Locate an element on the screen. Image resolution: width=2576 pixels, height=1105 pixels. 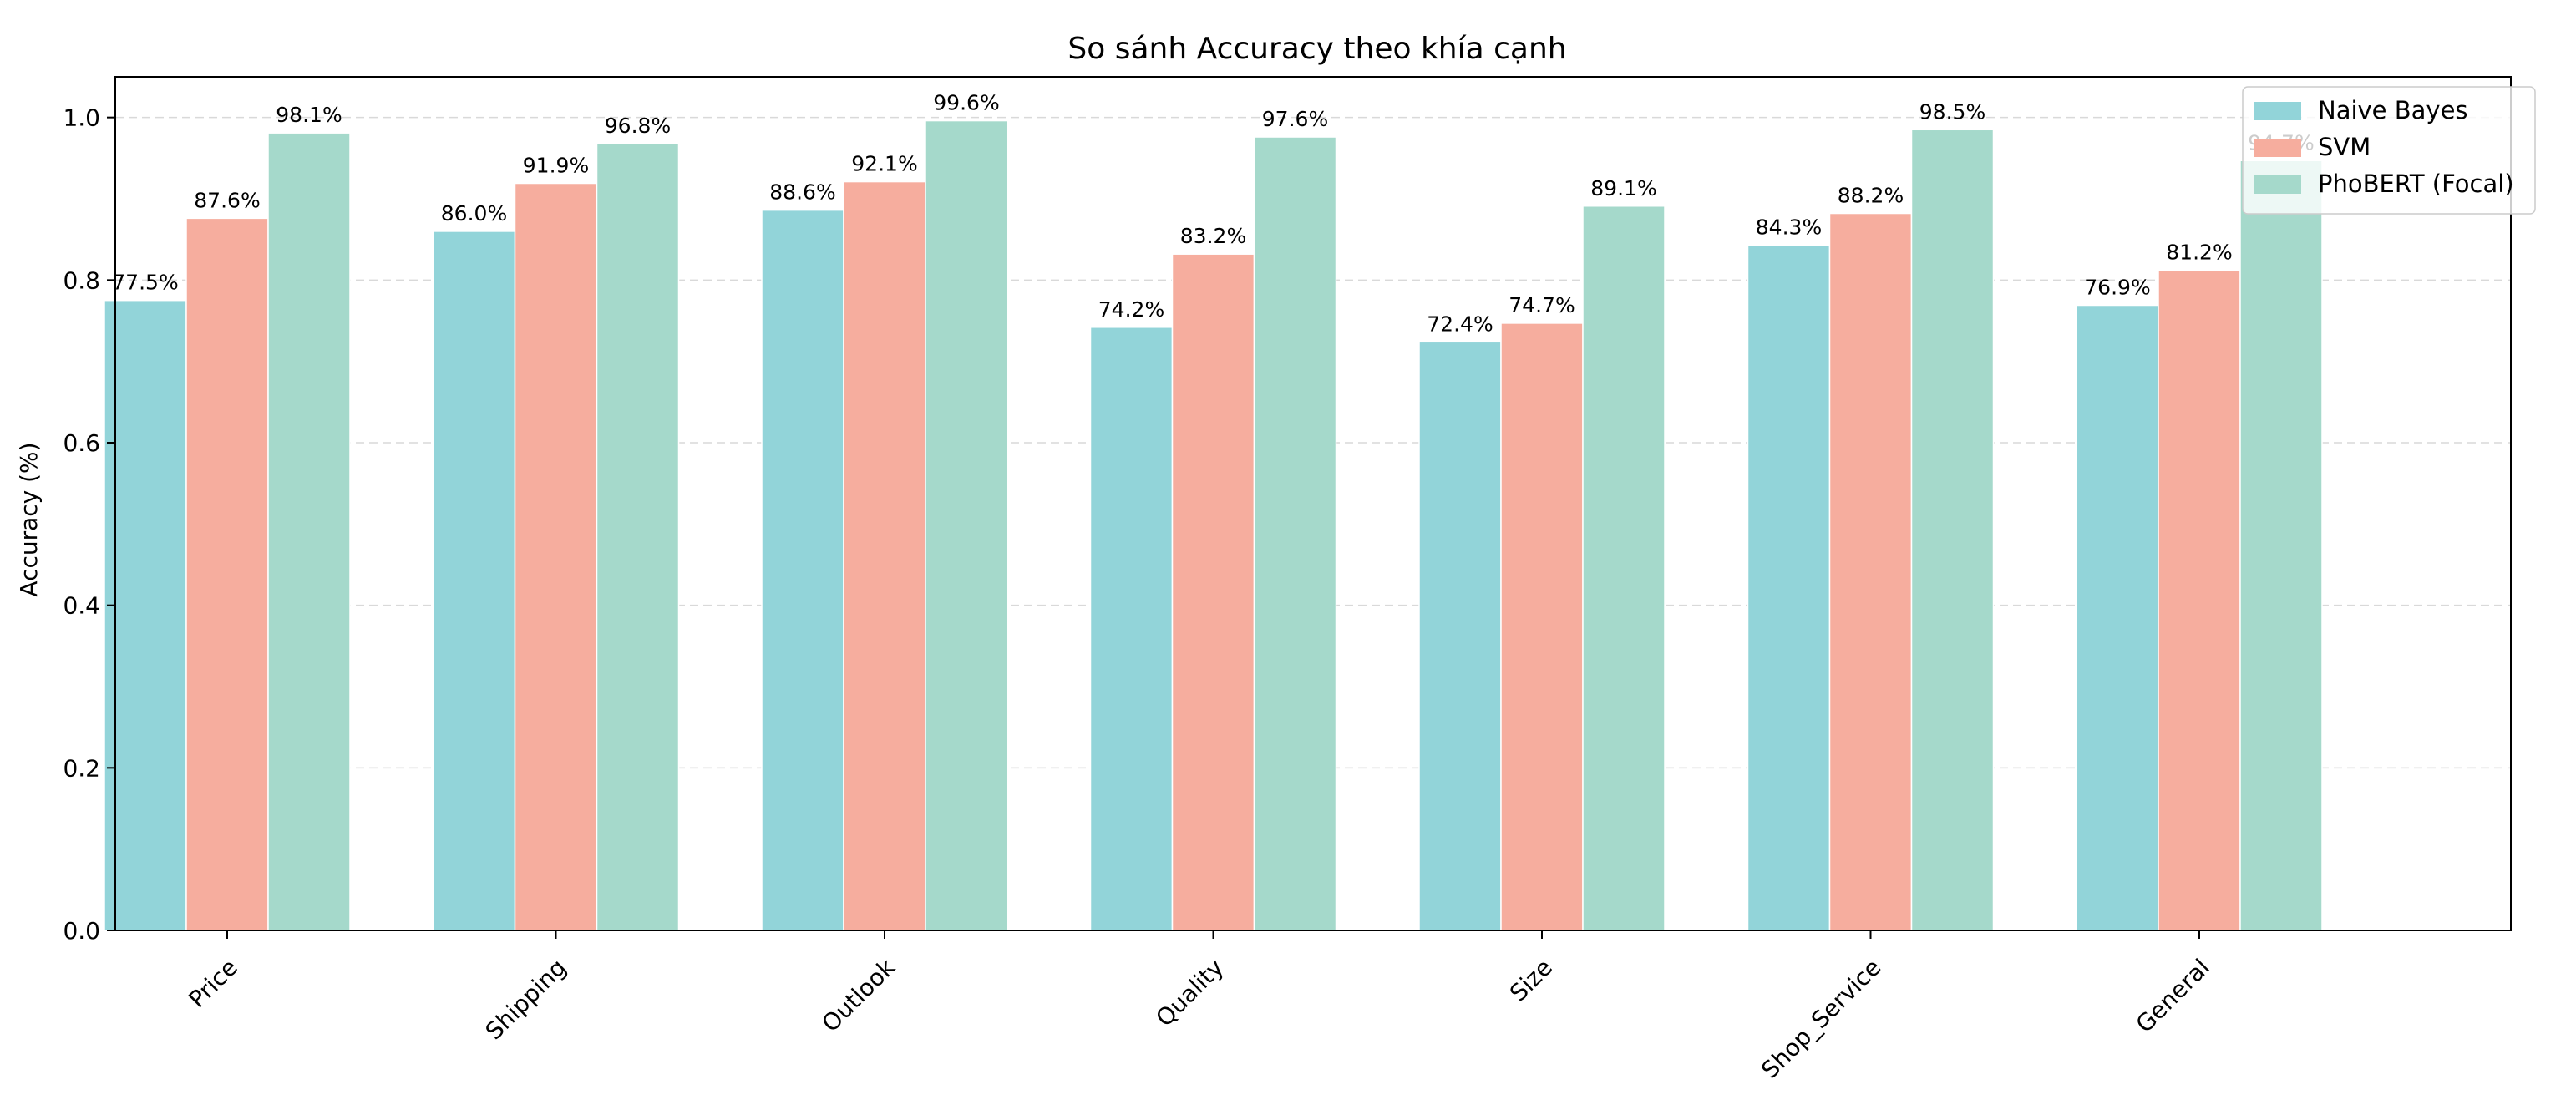
bar-naive-bayes-size is located at coordinates (1460, 636).